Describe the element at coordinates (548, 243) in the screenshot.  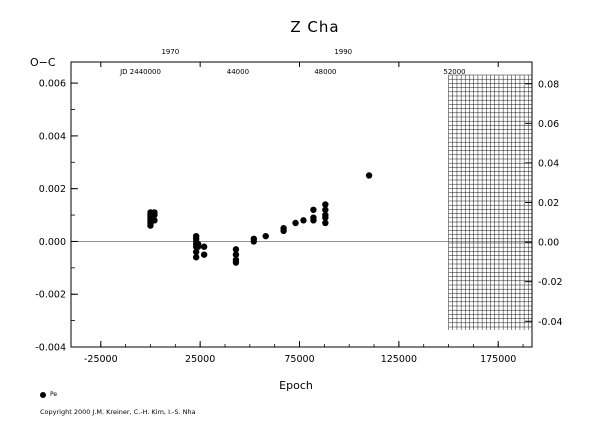
I see `y-right-tick-label: 0.00` at that location.